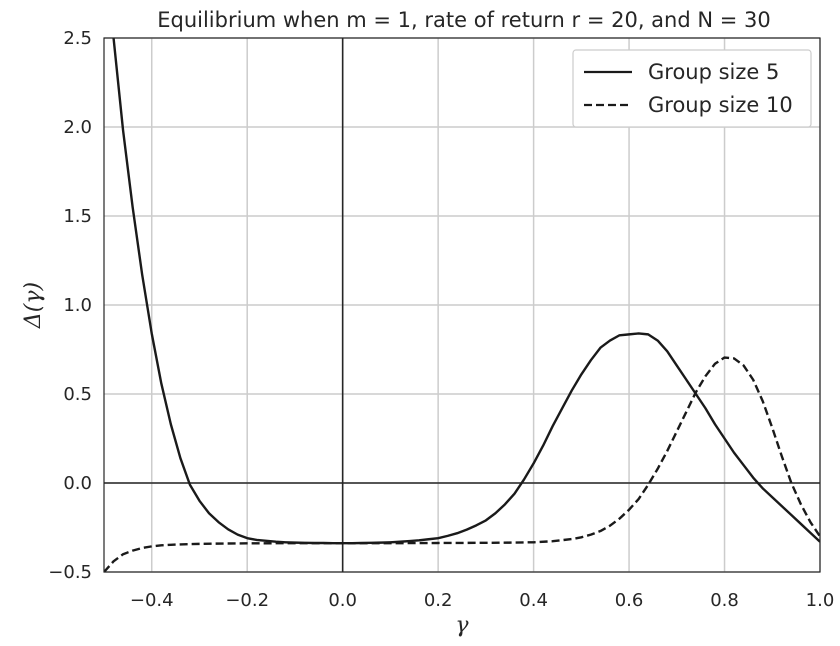 The width and height of the screenshot is (840, 646). What do you see at coordinates (77, 394) in the screenshot?
I see `y-tick-label: 0.5` at bounding box center [77, 394].